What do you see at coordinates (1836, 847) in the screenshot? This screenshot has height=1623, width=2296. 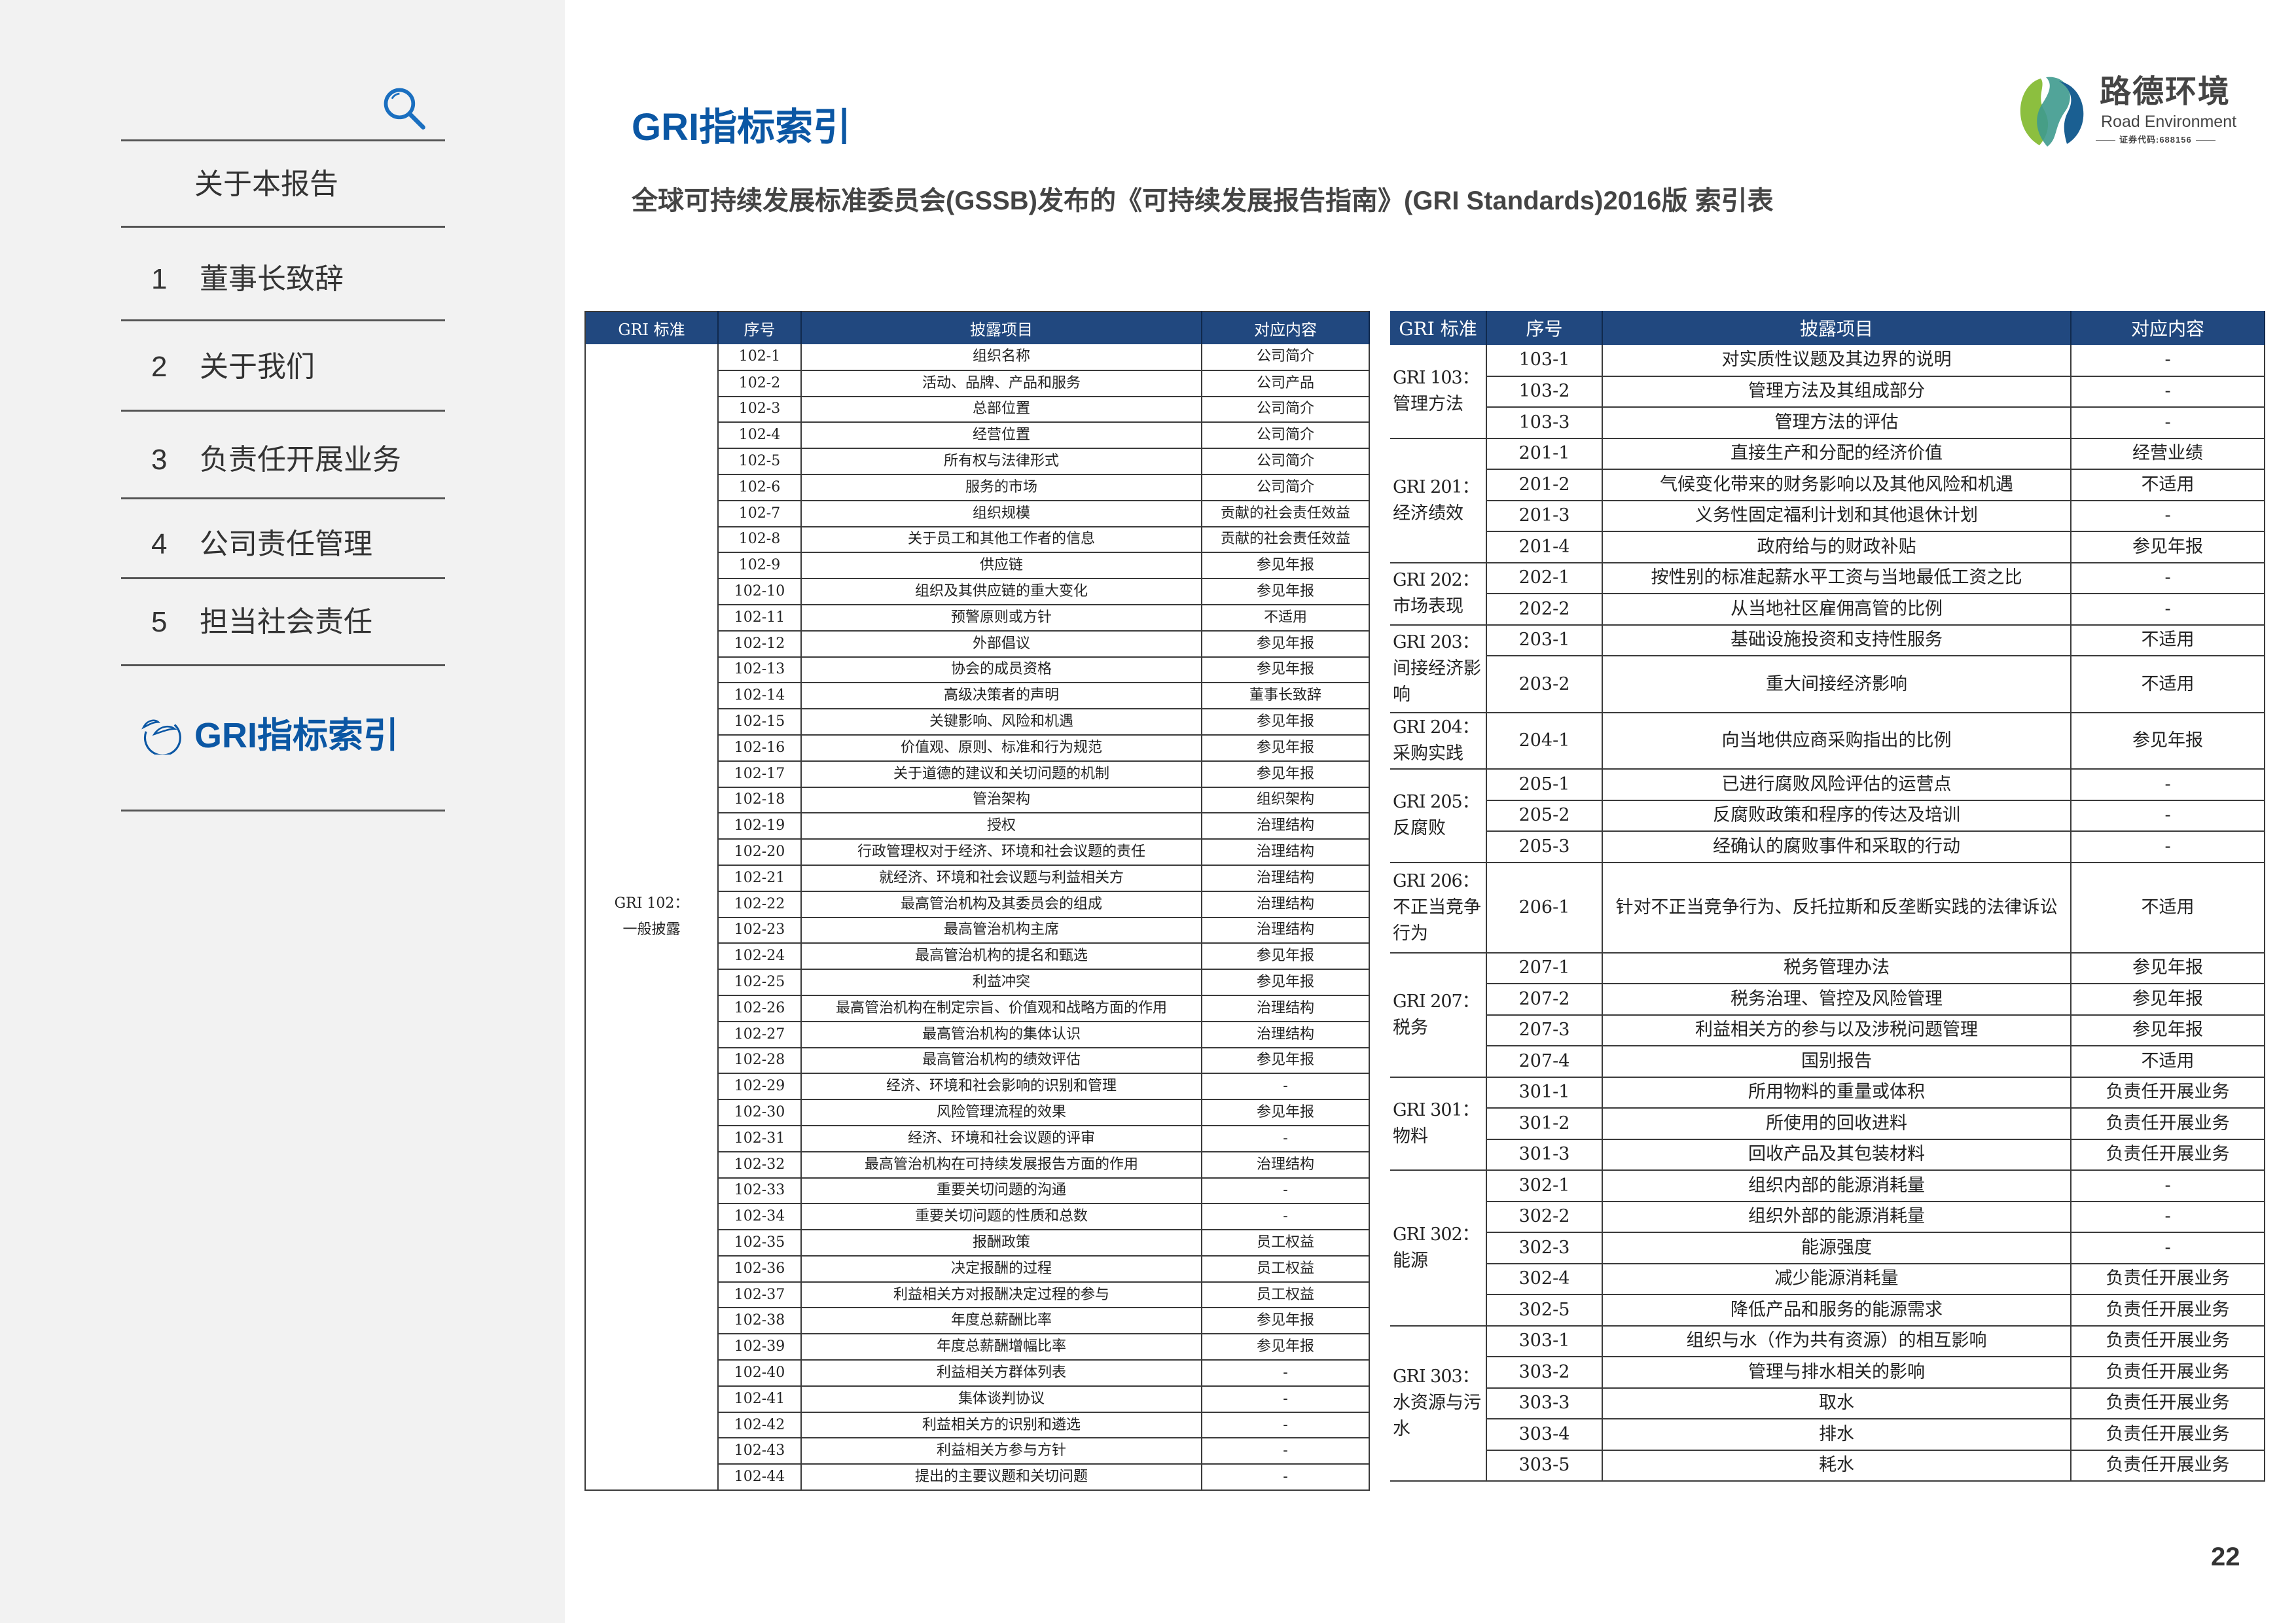 I see `disclosure-item: 经确认的腐败事件和采取的行动` at bounding box center [1836, 847].